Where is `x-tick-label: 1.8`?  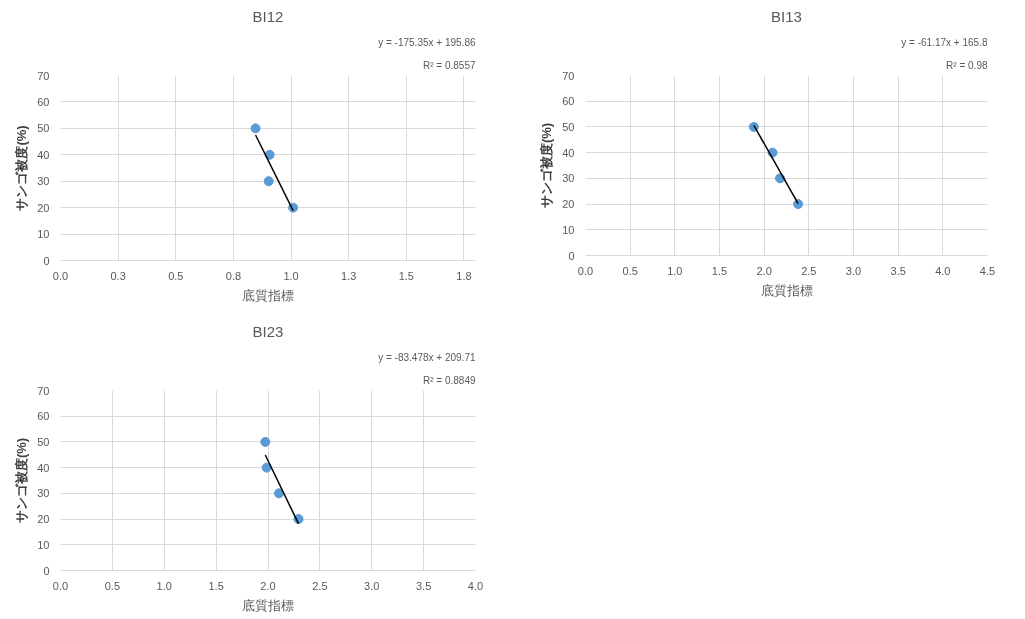
x-tick-label: 1.8 is located at coordinates (464, 275).